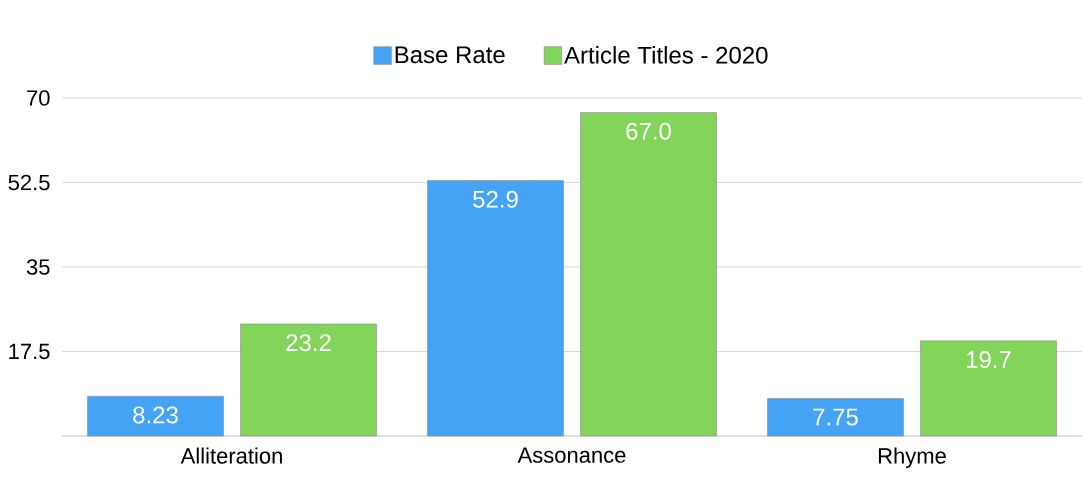 The image size is (1085, 486). What do you see at coordinates (29, 182) in the screenshot?
I see `y-tick-label: 52.5` at bounding box center [29, 182].